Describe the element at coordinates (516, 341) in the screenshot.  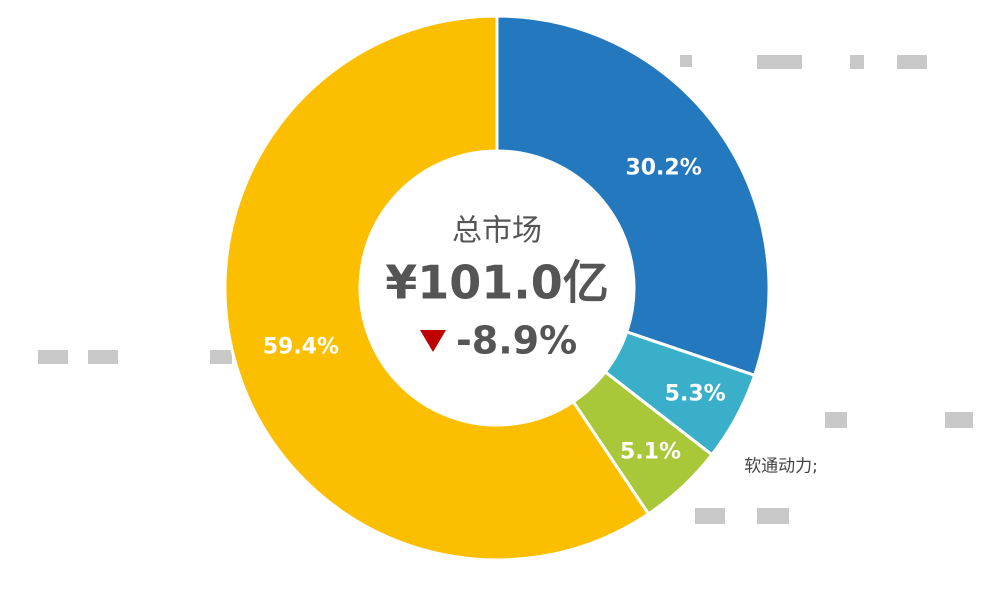
I see `center-change: -8.9%` at that location.